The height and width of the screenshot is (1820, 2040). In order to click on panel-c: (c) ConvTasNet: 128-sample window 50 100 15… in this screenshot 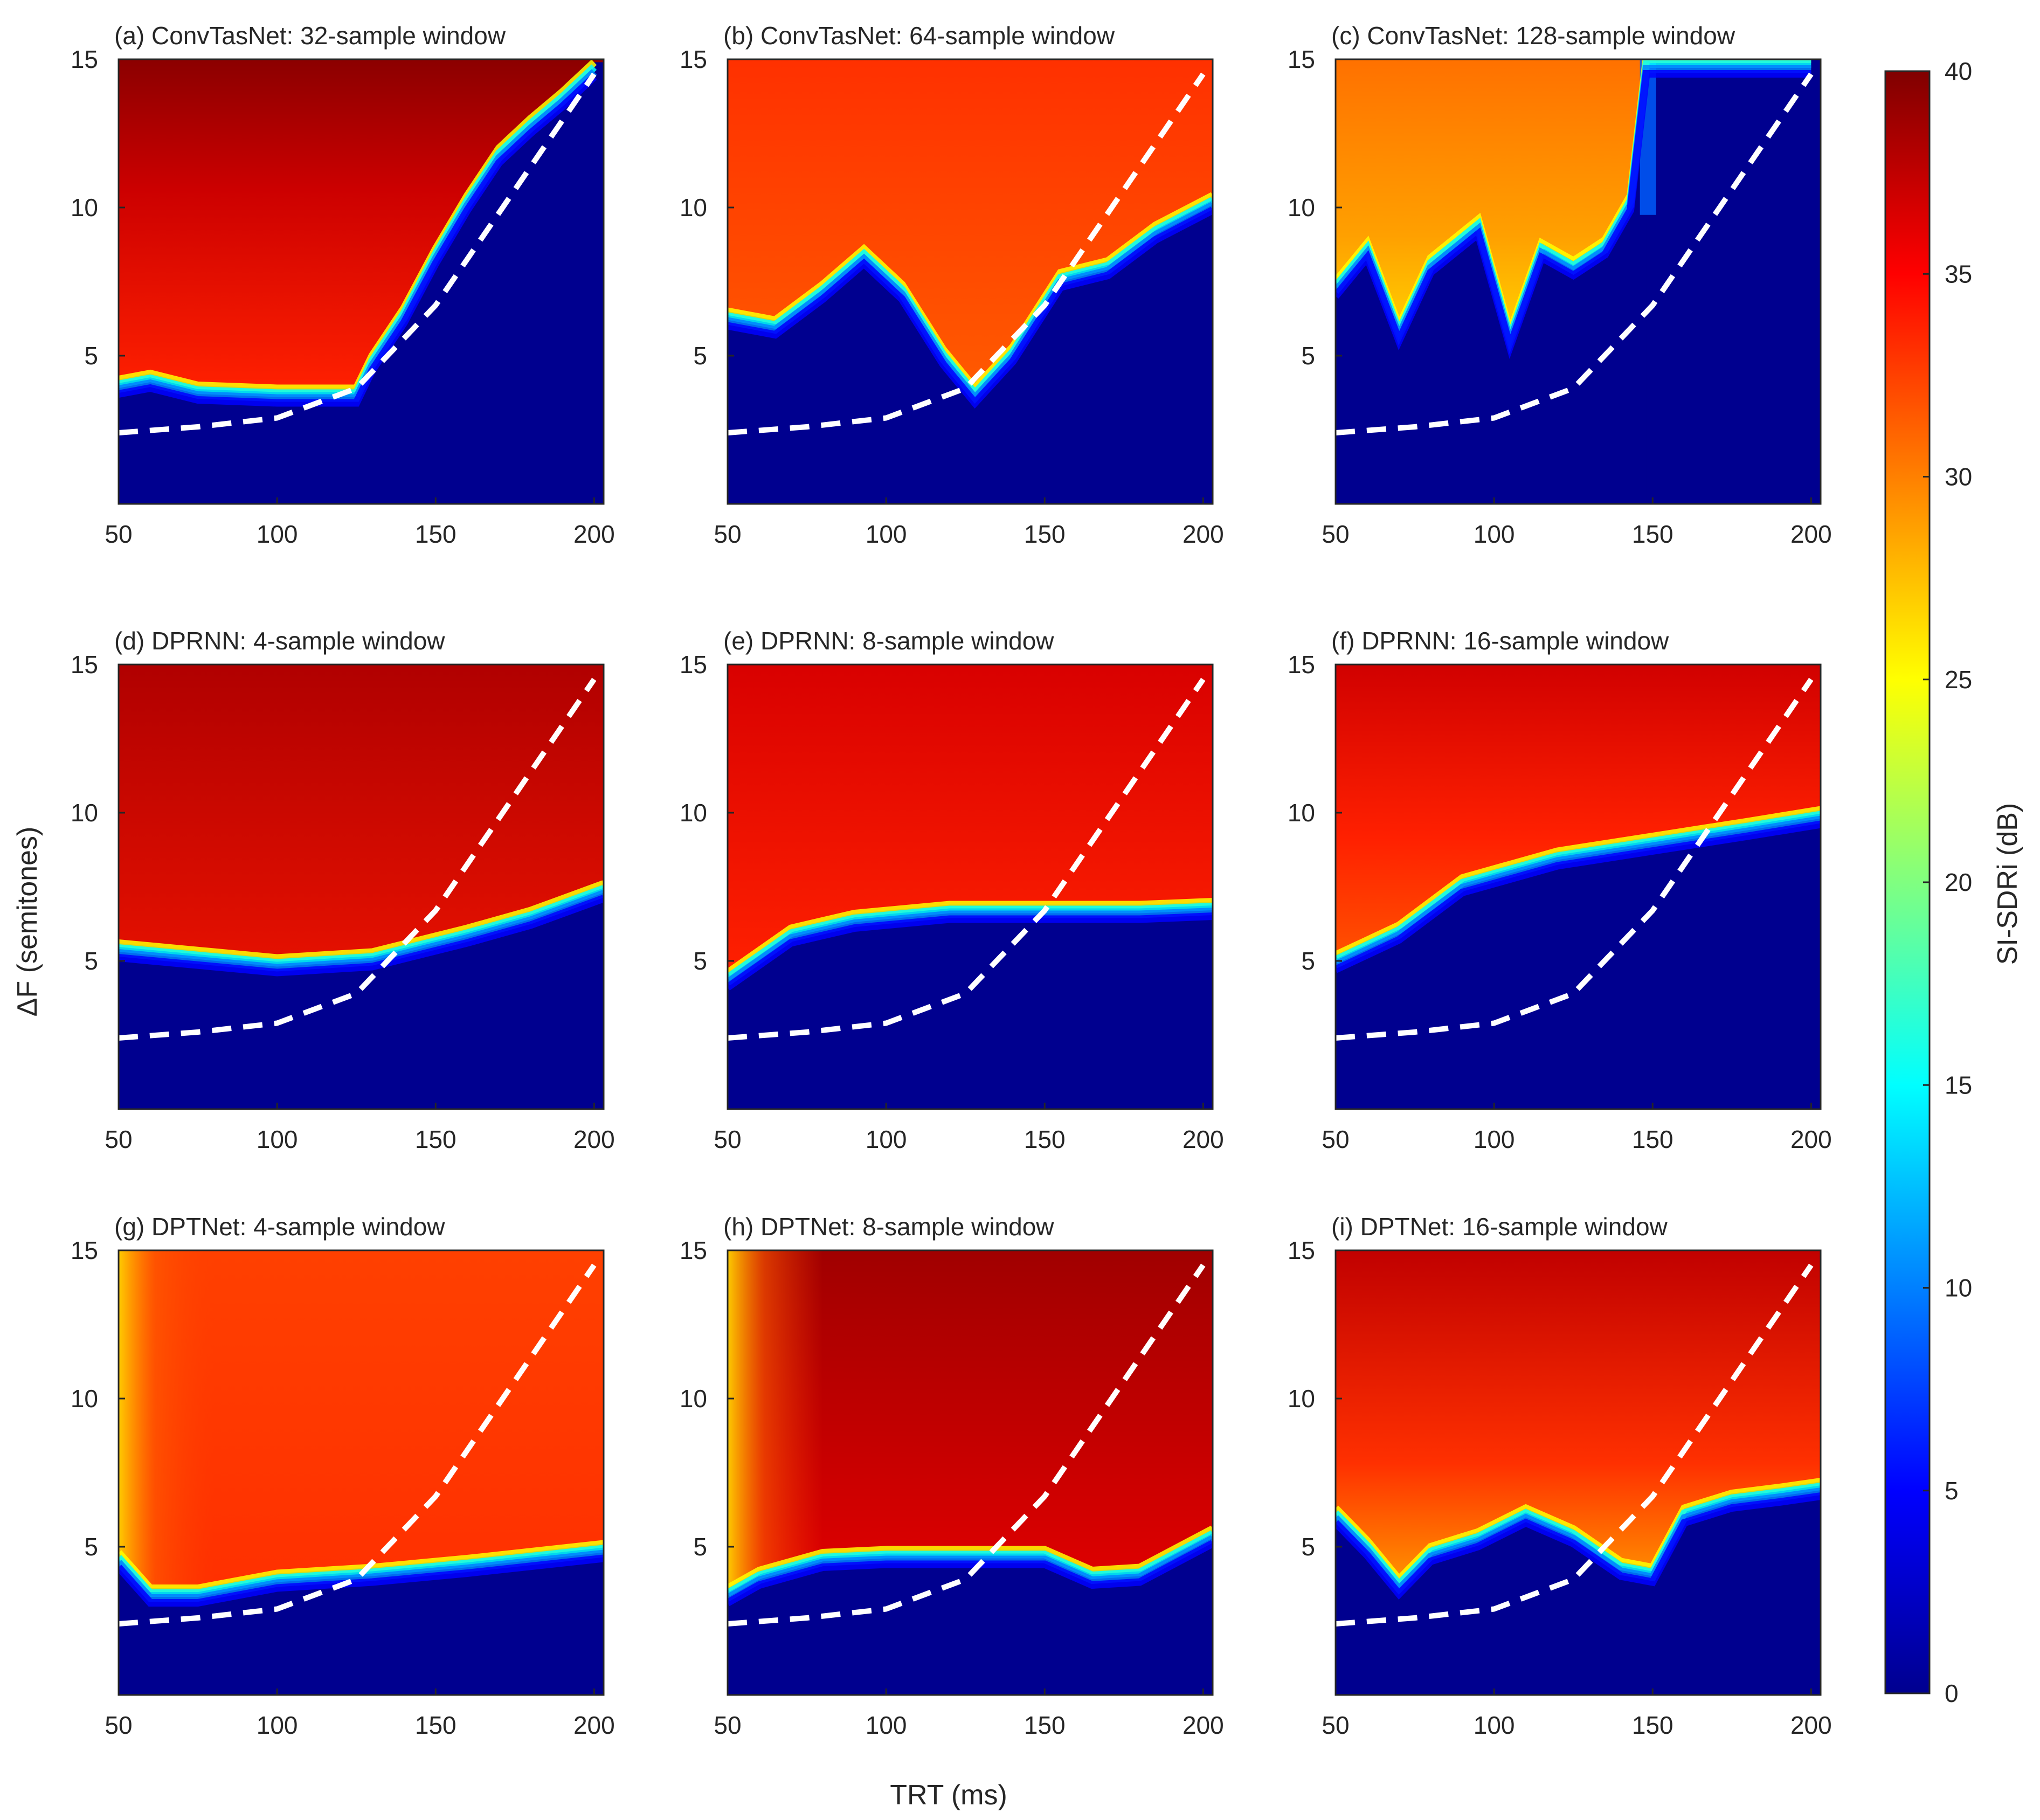, I will do `click(1560, 285)`.